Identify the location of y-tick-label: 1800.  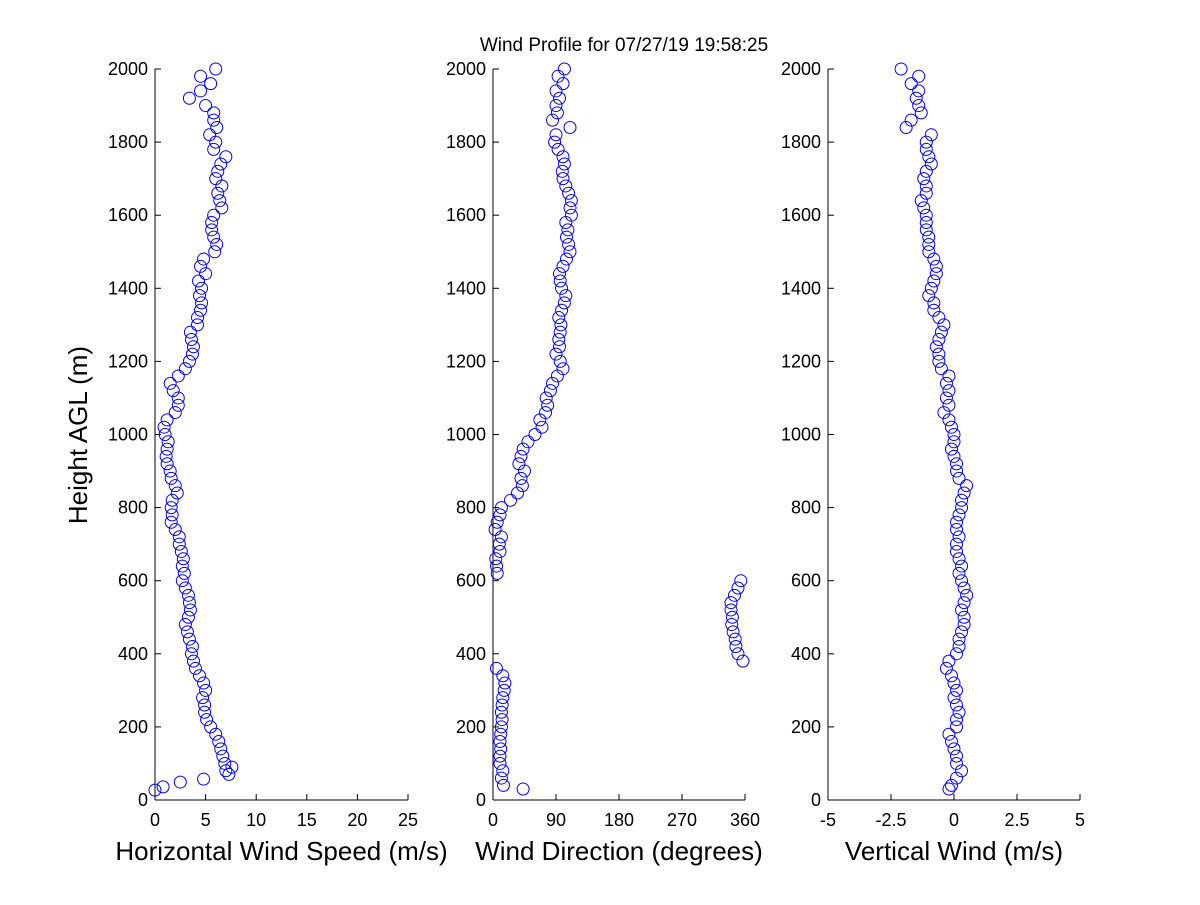
(128, 142).